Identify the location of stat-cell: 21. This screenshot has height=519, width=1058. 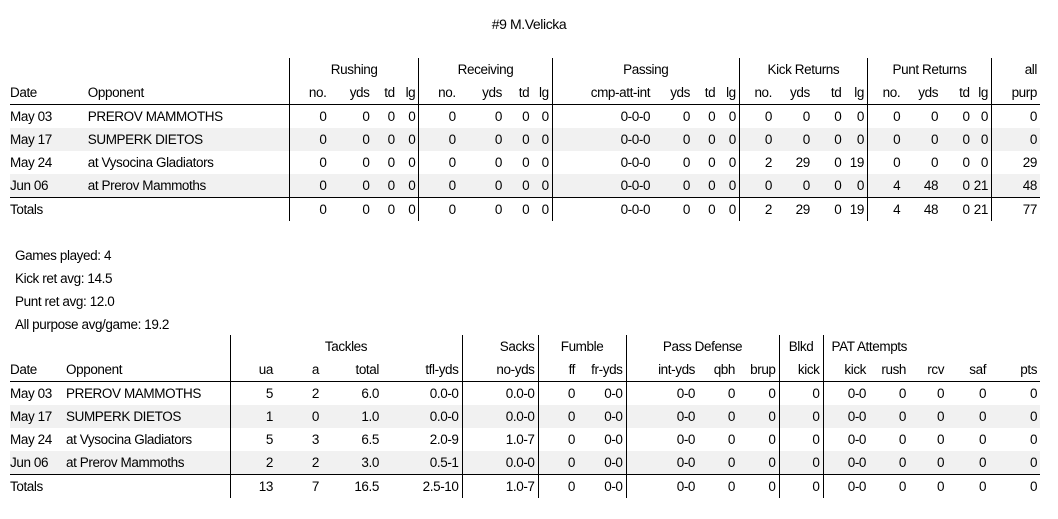
(982, 186).